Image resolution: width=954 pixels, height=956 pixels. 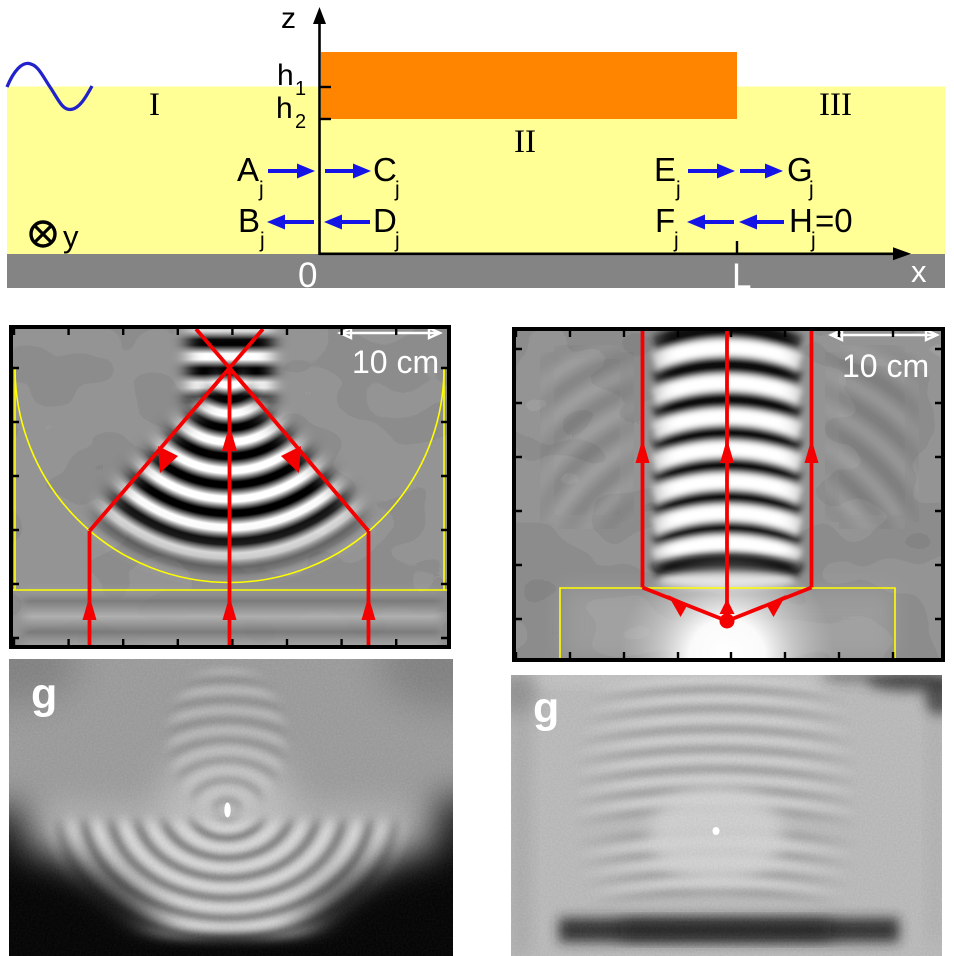 What do you see at coordinates (665, 220) in the screenshot?
I see `svg-text: F` at bounding box center [665, 220].